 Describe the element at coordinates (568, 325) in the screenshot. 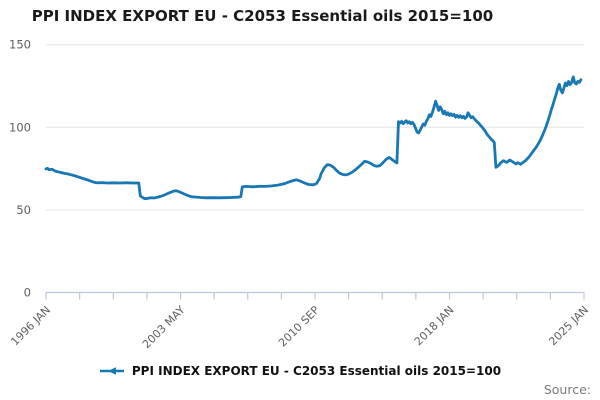

I see `x-axis-tick-label: 2025 JAN` at that location.